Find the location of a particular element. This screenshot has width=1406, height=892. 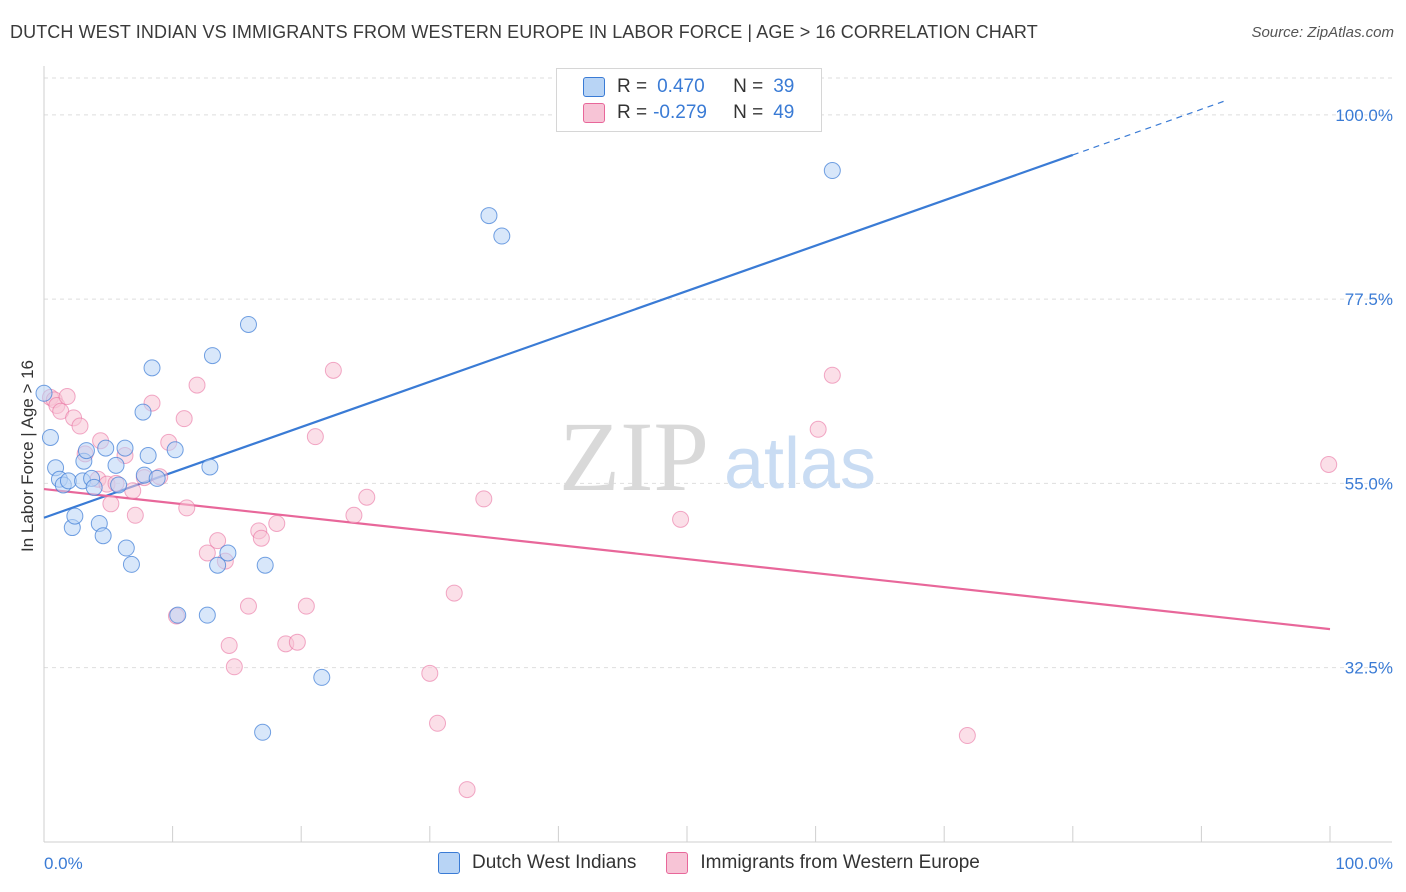

y-axis-label: In Labor Force | Age > 16 is located at coordinates (27, 456).